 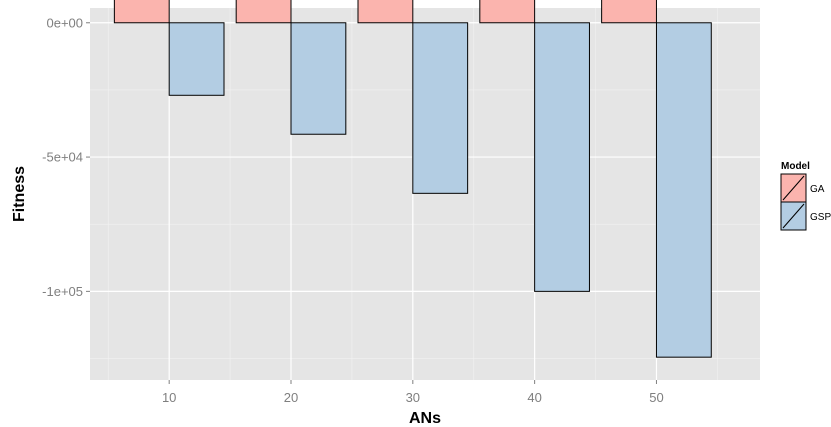 What do you see at coordinates (805, 196) in the screenshot?
I see `legend: Model GA GSP` at bounding box center [805, 196].